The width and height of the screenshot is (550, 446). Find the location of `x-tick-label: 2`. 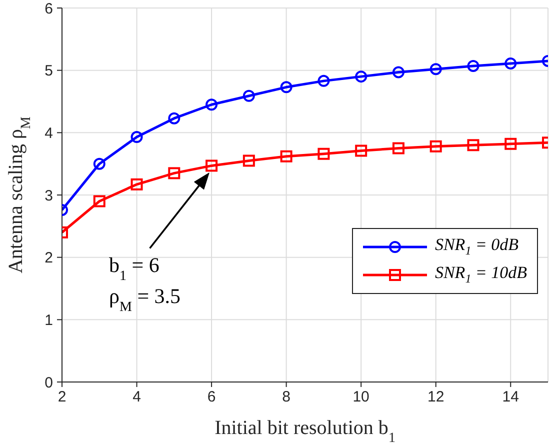

x-tick-label: 2 is located at coordinates (62, 397).